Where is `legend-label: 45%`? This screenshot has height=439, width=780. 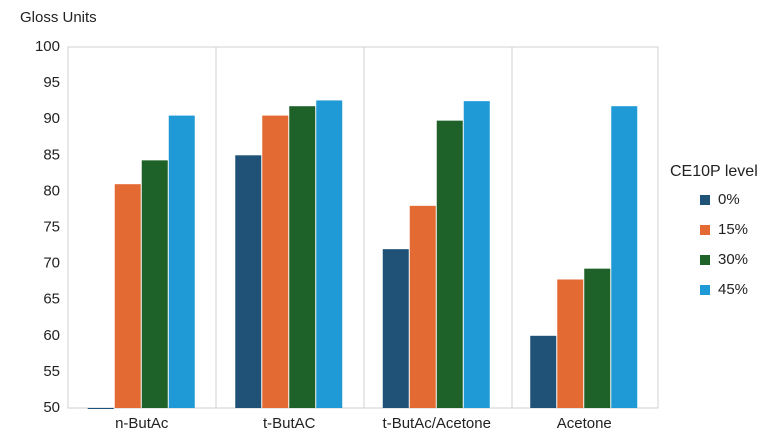 legend-label: 45% is located at coordinates (733, 289).